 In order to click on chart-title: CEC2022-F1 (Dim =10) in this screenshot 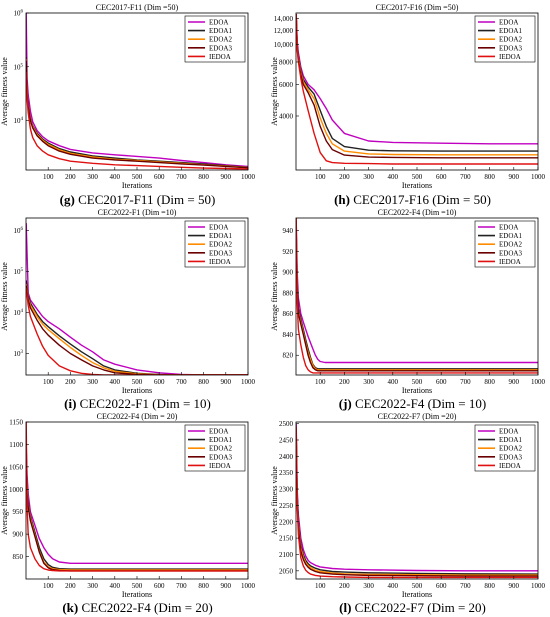, I will do `click(137, 212)`.